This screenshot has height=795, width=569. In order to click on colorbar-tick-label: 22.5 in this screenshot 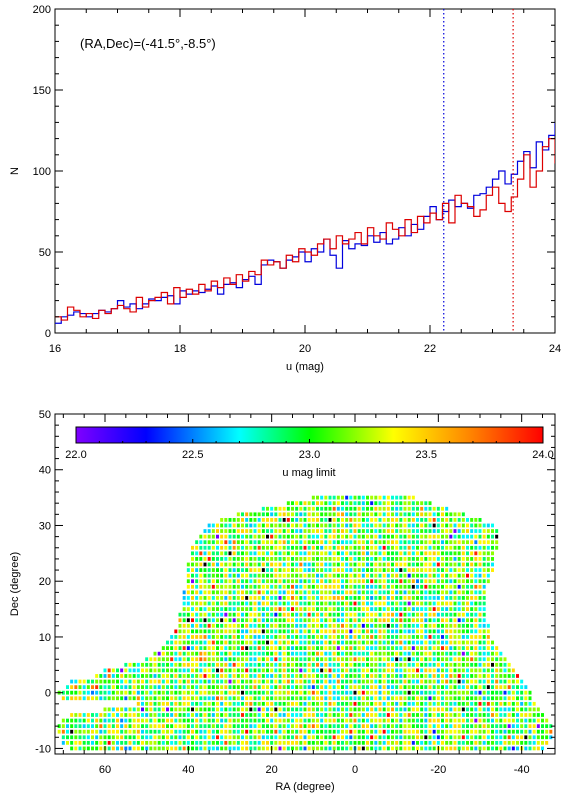, I will do `click(192, 455)`.